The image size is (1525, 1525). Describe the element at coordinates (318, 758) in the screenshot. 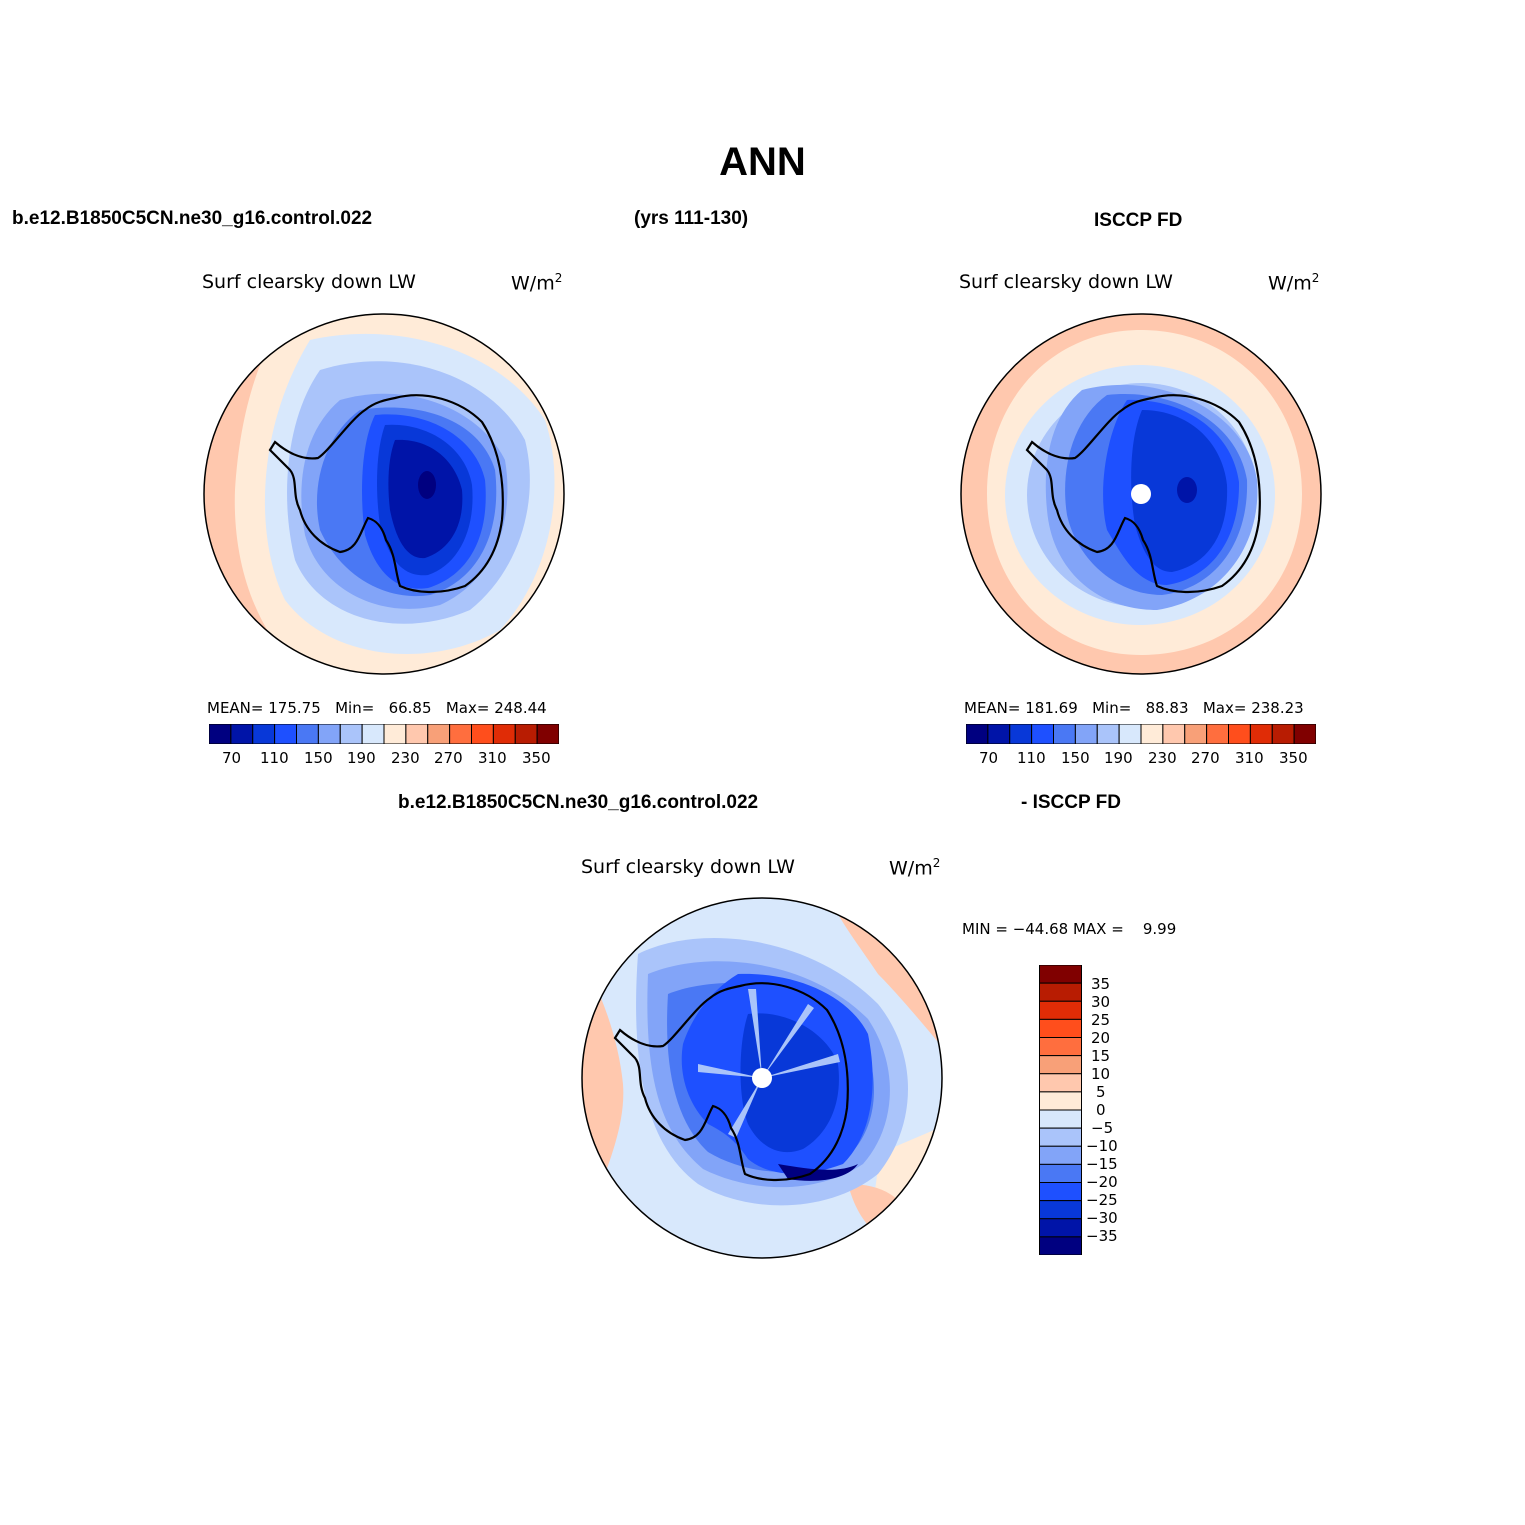

I see `model-tick: 150` at that location.